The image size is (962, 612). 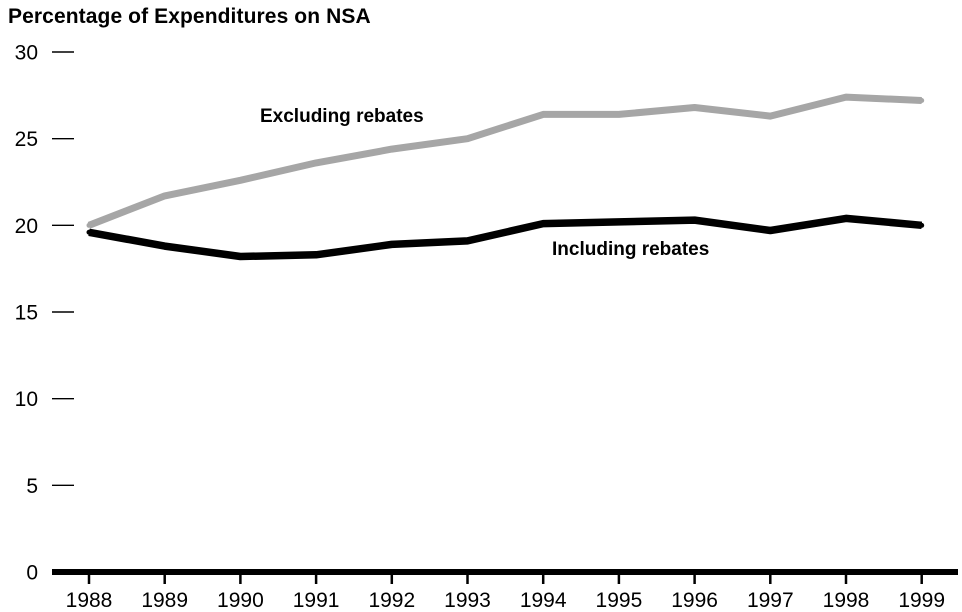 I want to click on x-tick-label: 1990, so click(x=240, y=600).